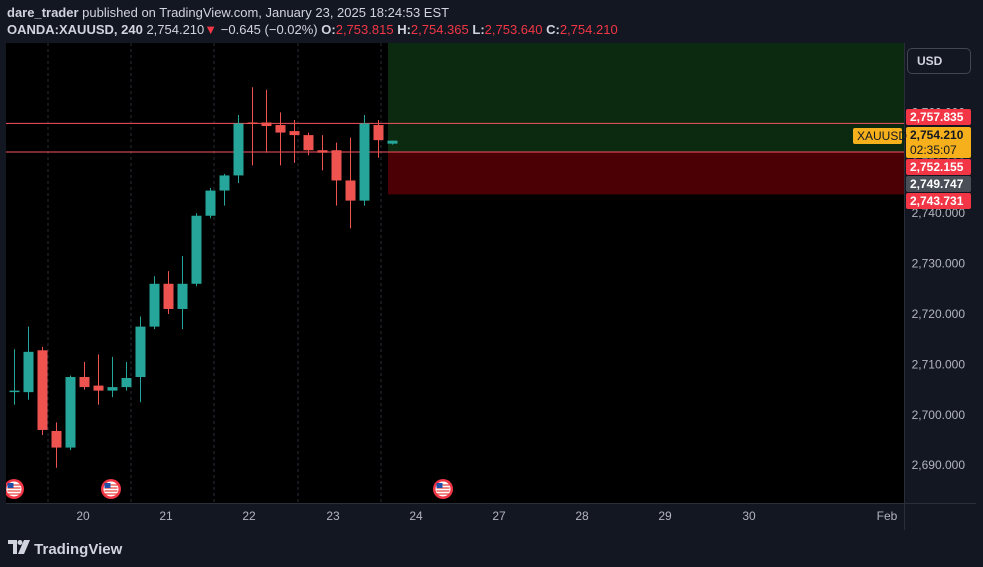 This screenshot has width=983, height=567. What do you see at coordinates (582, 516) in the screenshot?
I see `time-tick-label: 28` at bounding box center [582, 516].